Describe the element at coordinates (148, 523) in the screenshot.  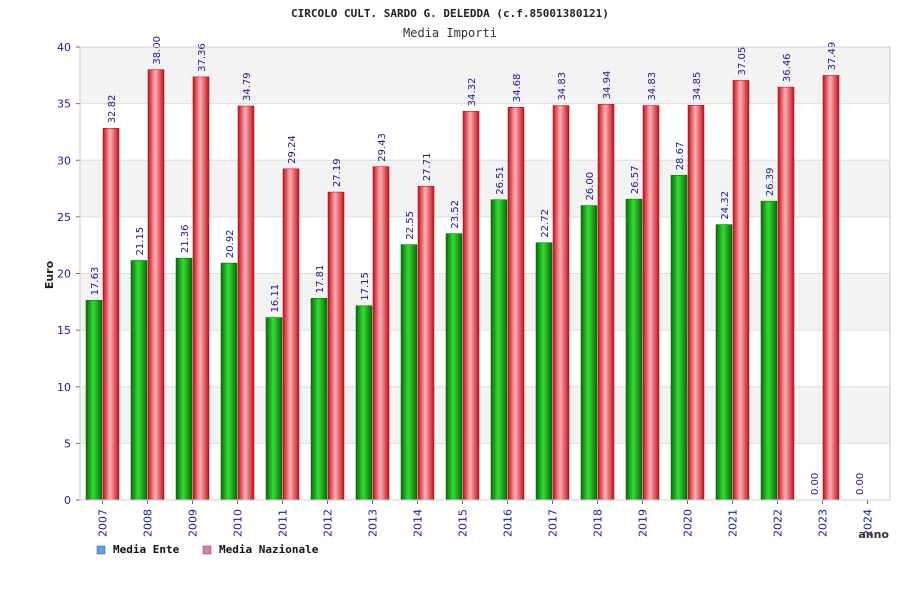
I see `x-tick-label: 2008` at that location.